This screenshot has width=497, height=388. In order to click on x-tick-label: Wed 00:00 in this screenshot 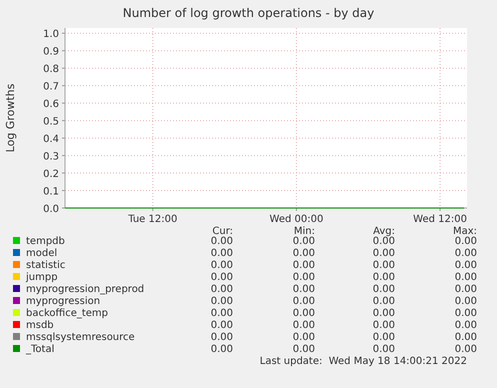, I will do `click(297, 219)`.